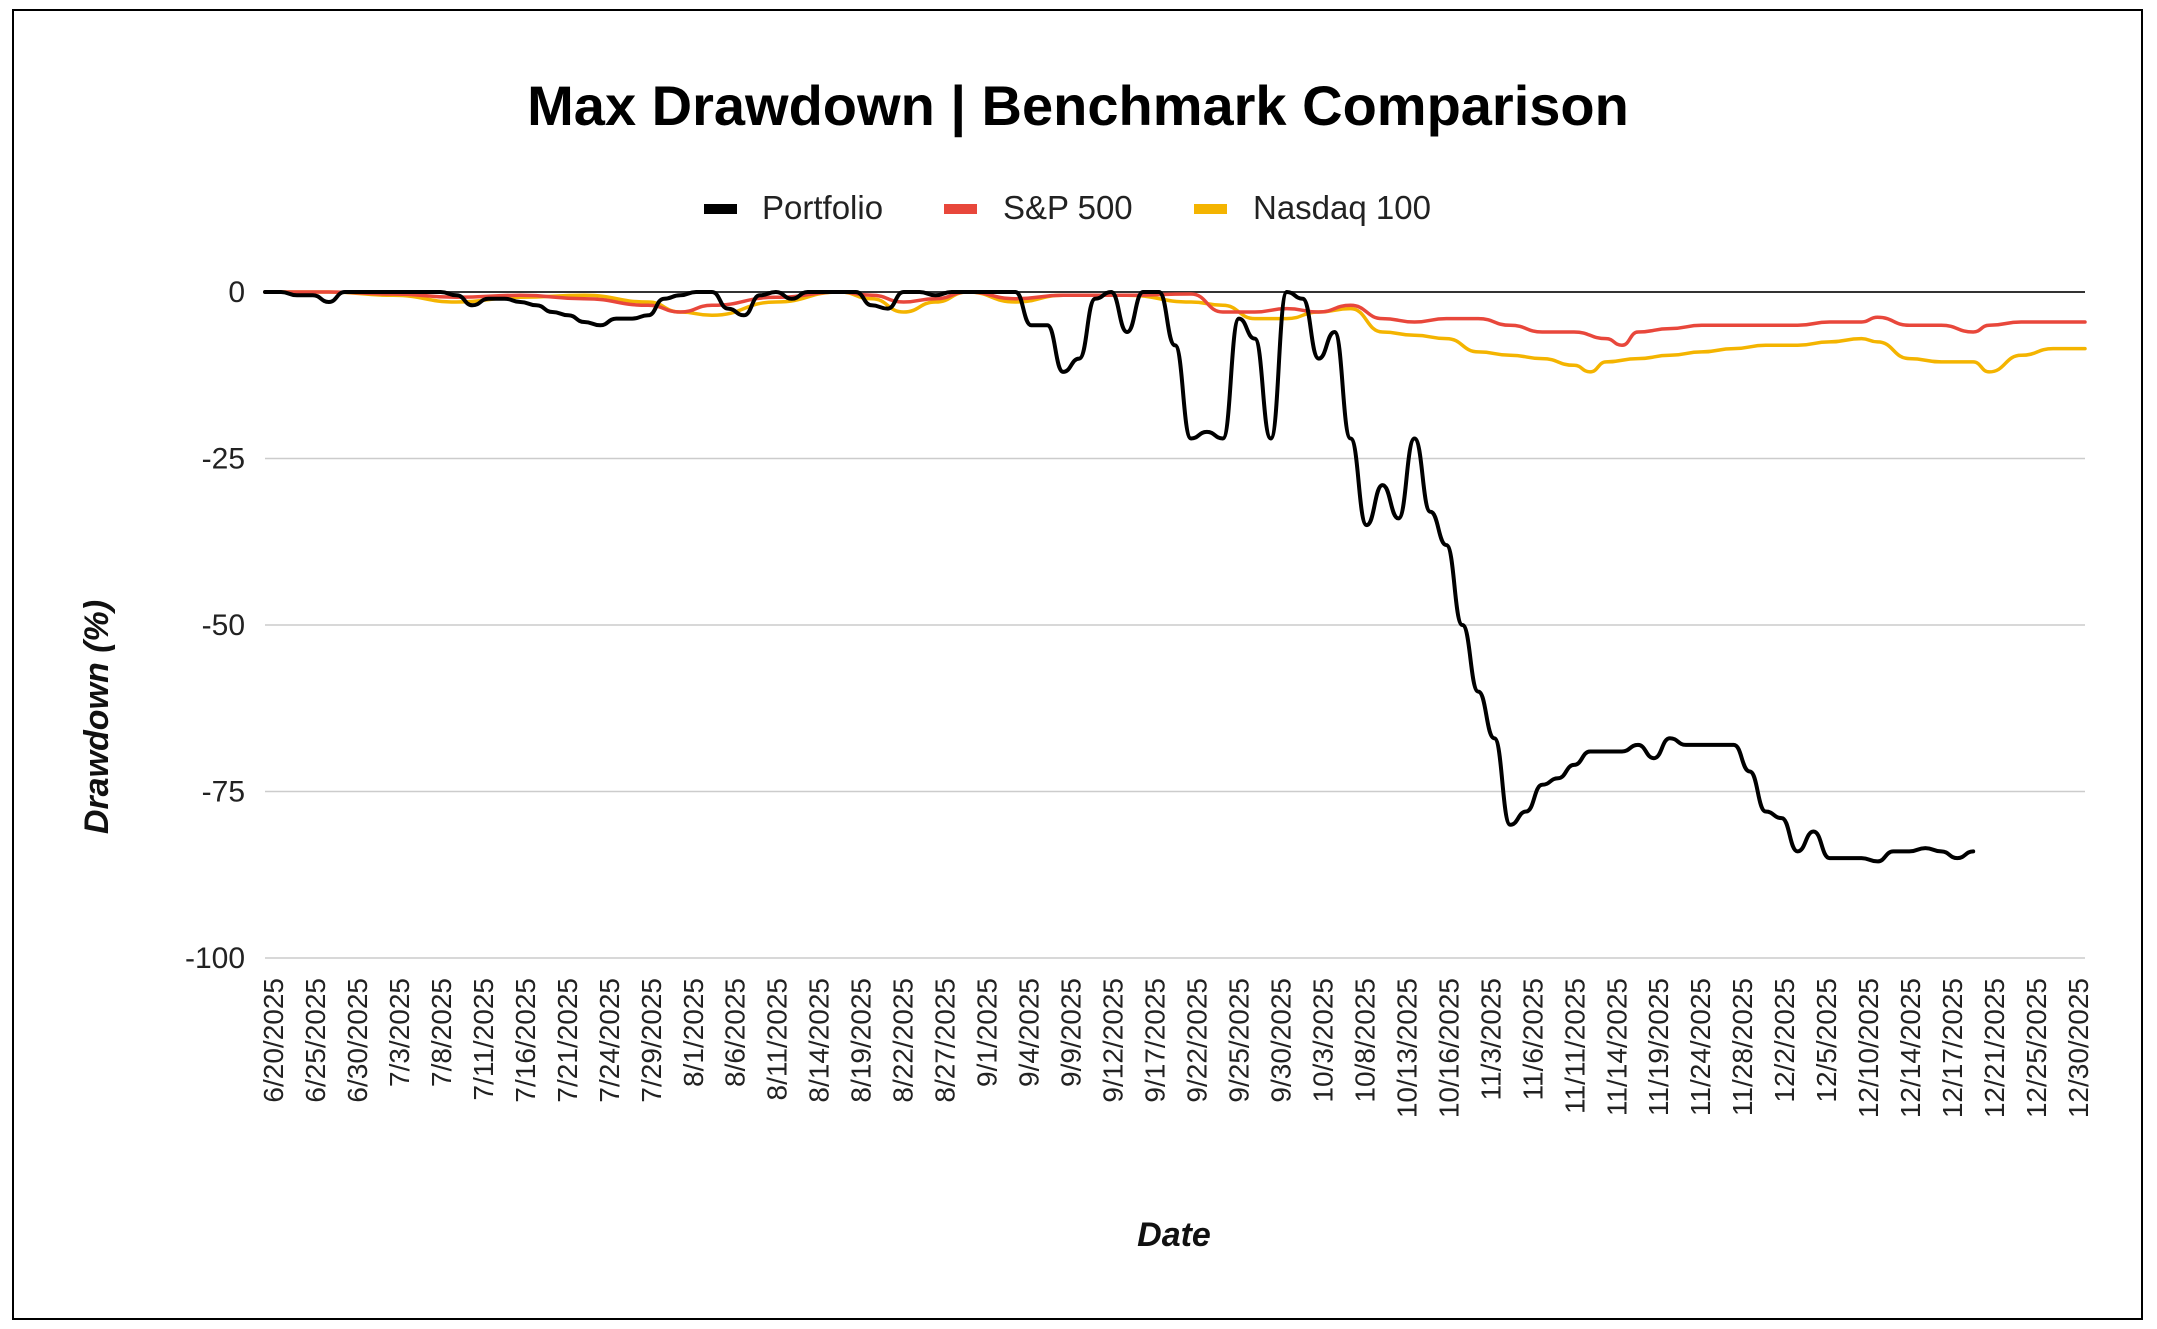 This screenshot has height=1329, width=2157. I want to click on legend-item-portfolio: Portfolio, so click(793, 207).